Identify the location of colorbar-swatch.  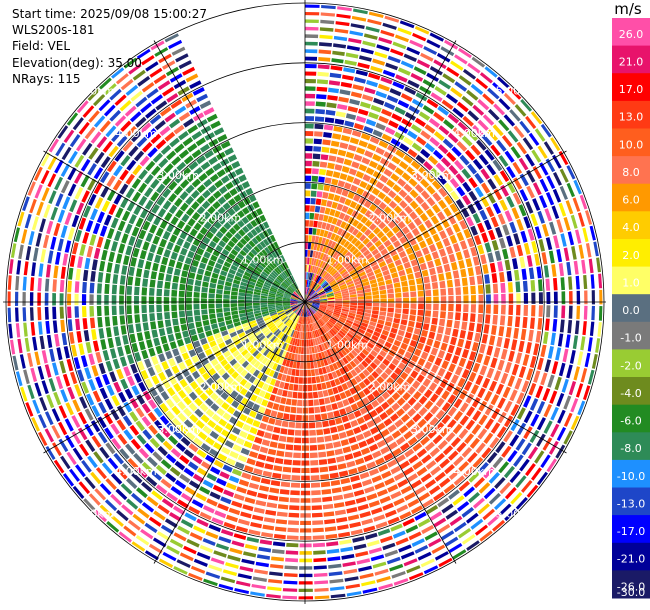
(631, 391).